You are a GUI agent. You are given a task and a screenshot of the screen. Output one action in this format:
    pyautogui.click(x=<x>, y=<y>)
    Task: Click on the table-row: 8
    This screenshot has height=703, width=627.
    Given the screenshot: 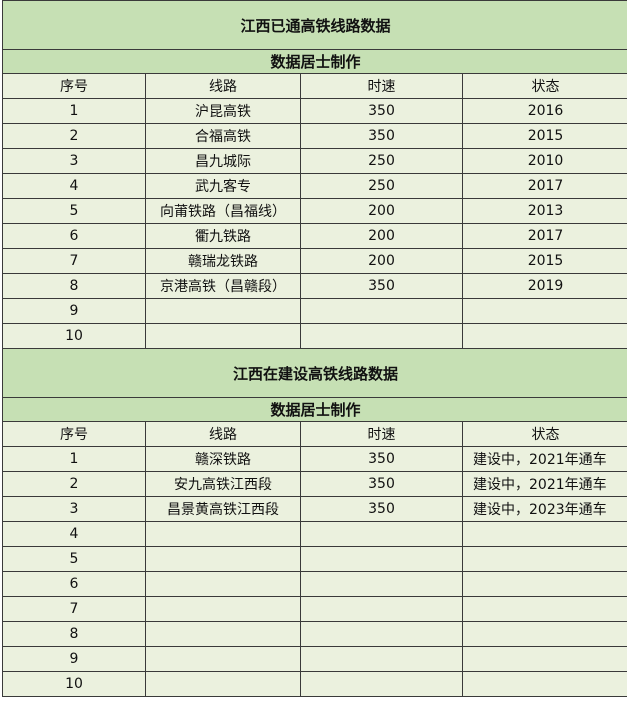 What is the action you would take?
    pyautogui.click(x=314, y=634)
    